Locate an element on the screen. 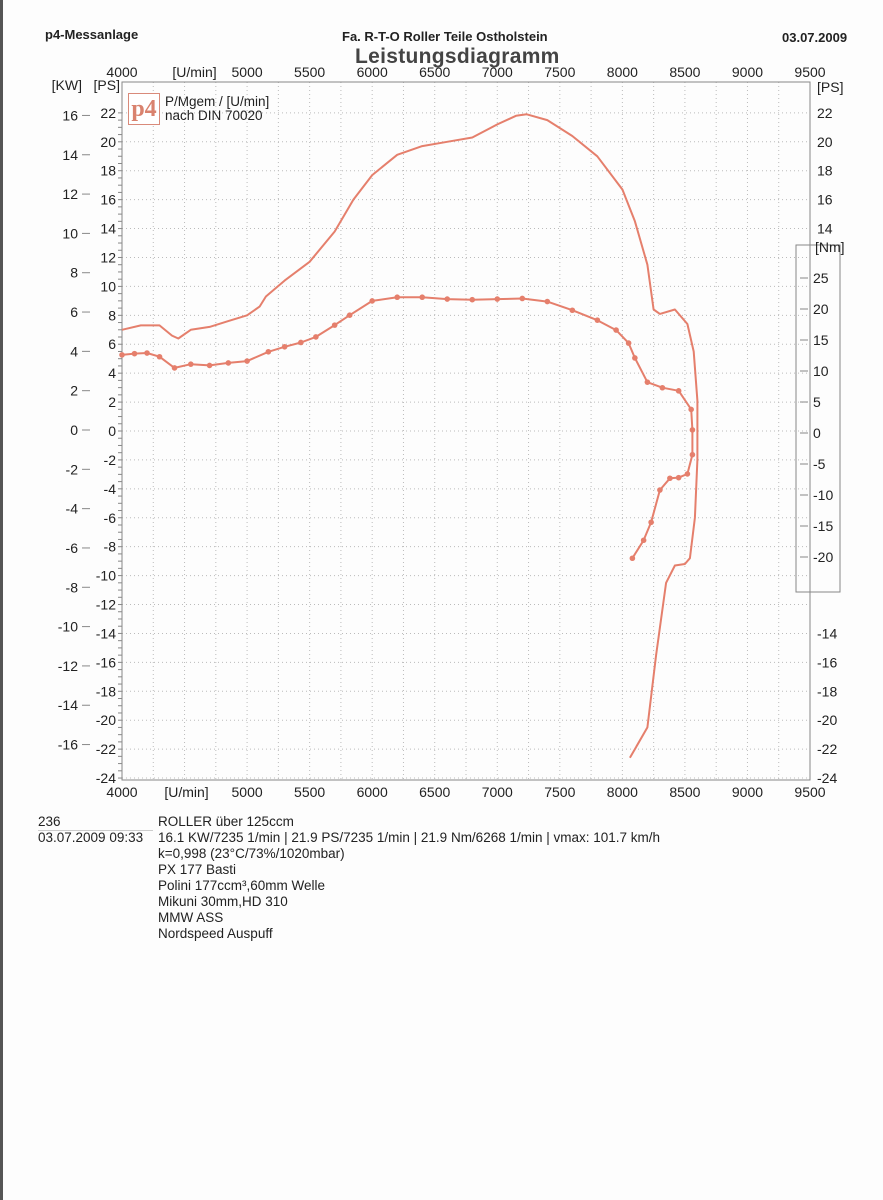  ps-tick: -22 is located at coordinates (106, 749).